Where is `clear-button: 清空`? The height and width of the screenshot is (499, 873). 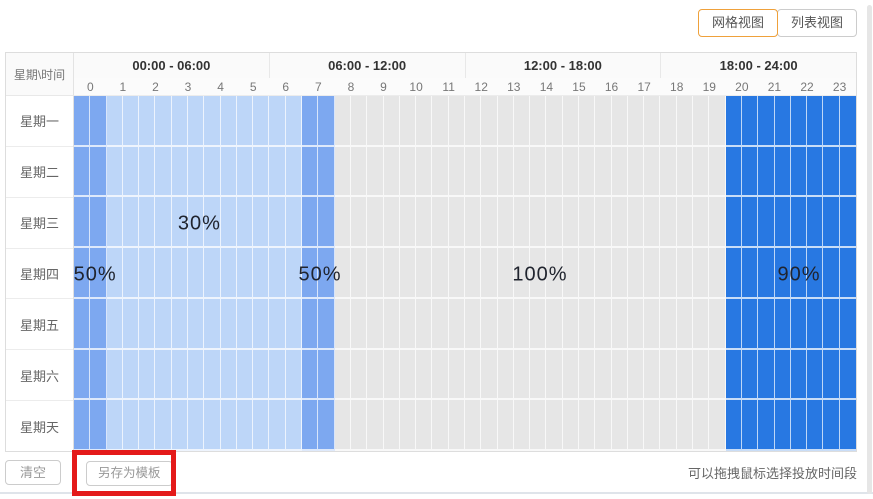 clear-button: 清空 is located at coordinates (33, 472).